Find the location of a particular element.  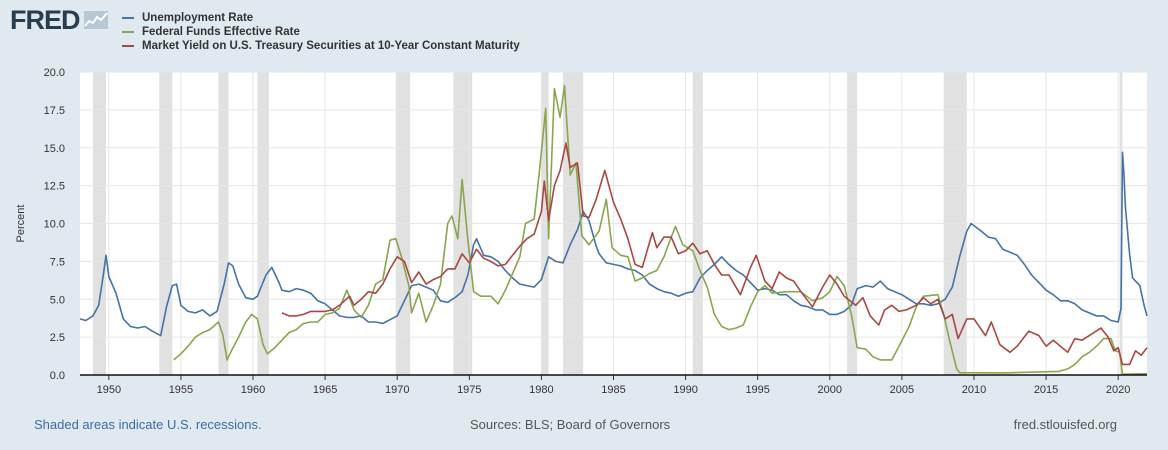

legend-label: Federal Funds Effective Rate is located at coordinates (221, 32).